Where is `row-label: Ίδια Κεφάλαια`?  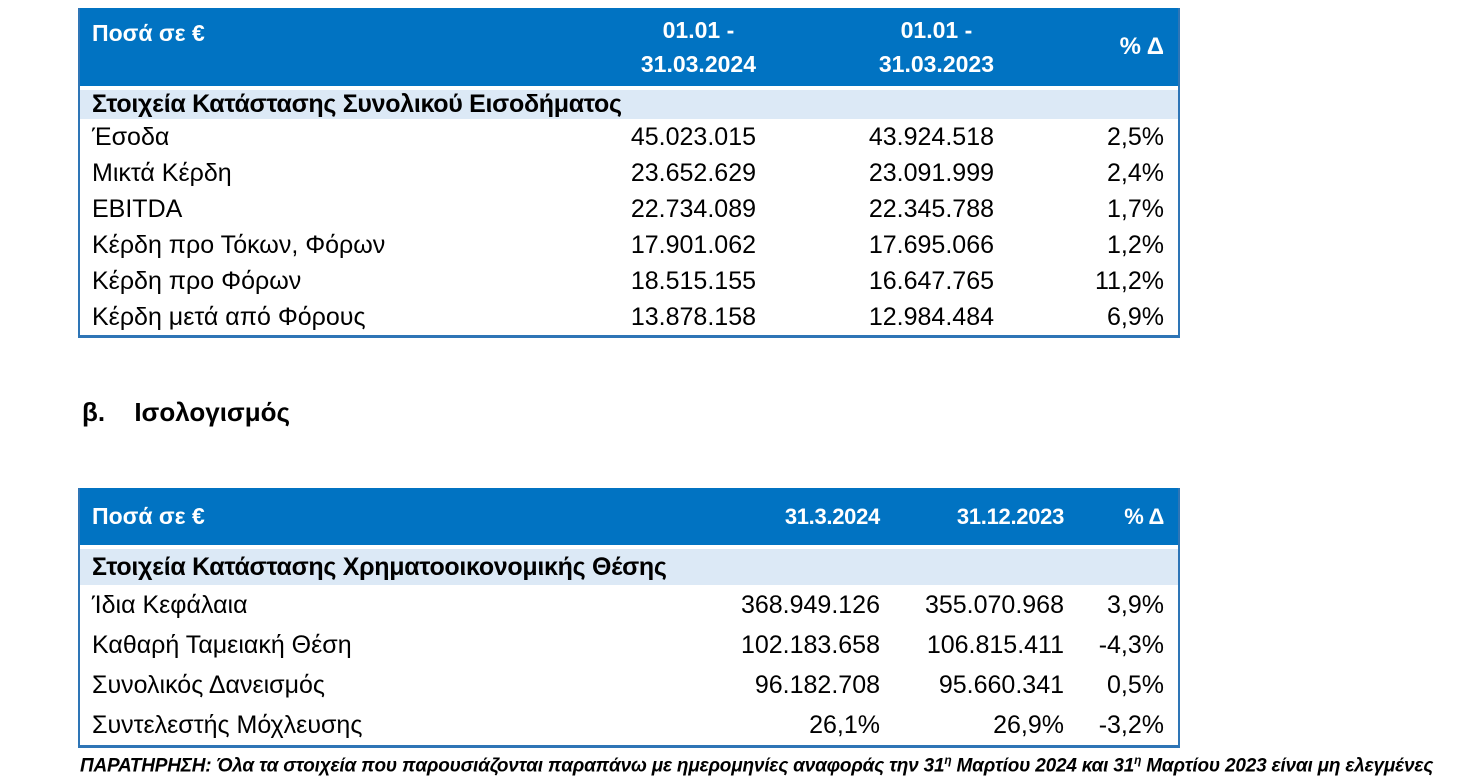
row-label: Ίδια Κεφάλαια is located at coordinates (170, 604).